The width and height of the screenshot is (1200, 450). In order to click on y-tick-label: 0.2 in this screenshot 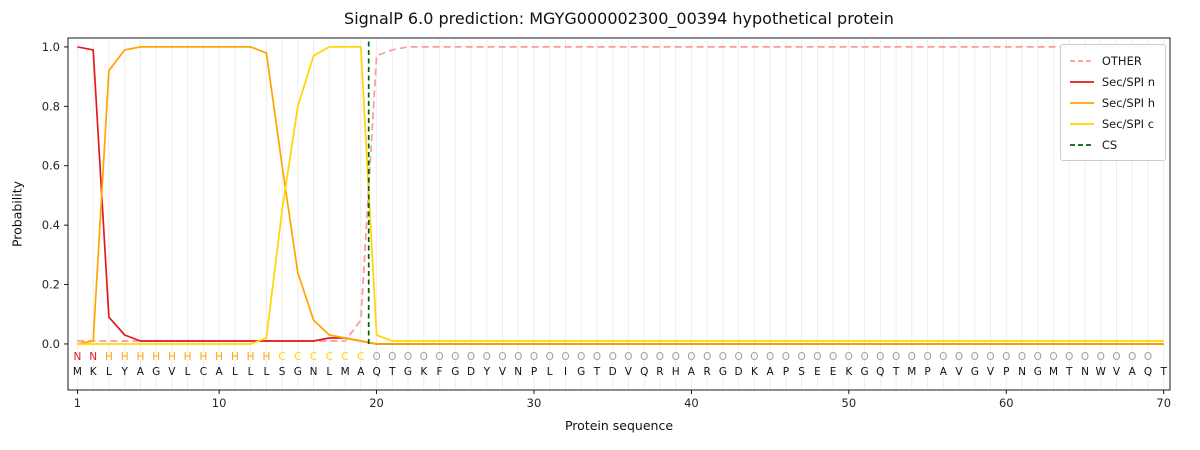, I will do `click(51, 285)`.